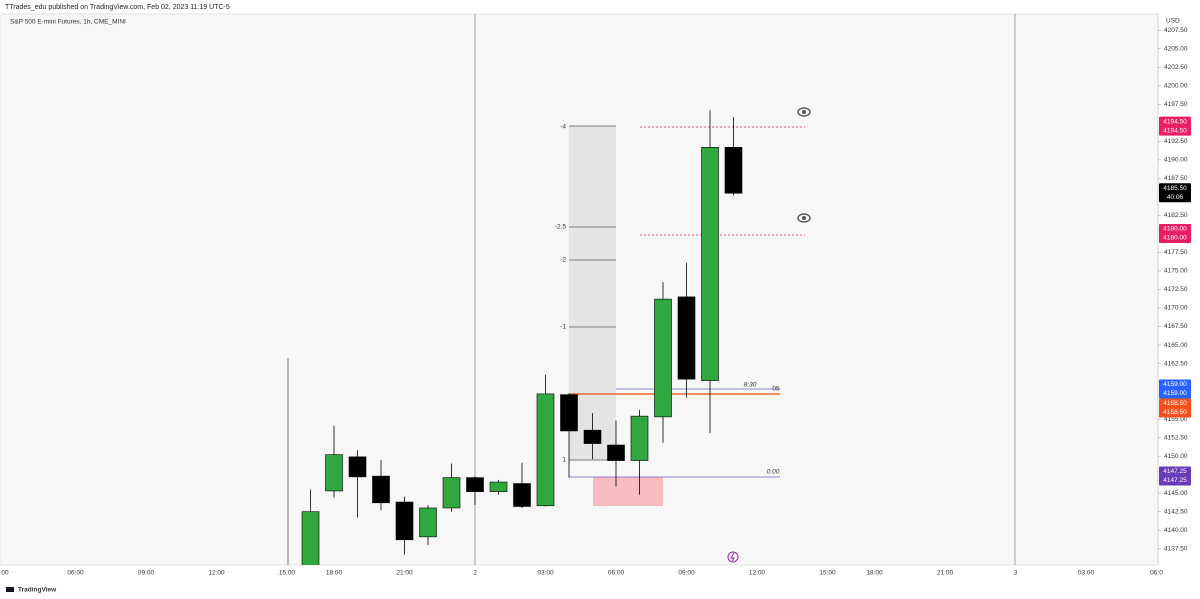 Image resolution: width=1200 pixels, height=599 pixels. What do you see at coordinates (1175, 197) in the screenshot?
I see `countdown: 40:06` at bounding box center [1175, 197].